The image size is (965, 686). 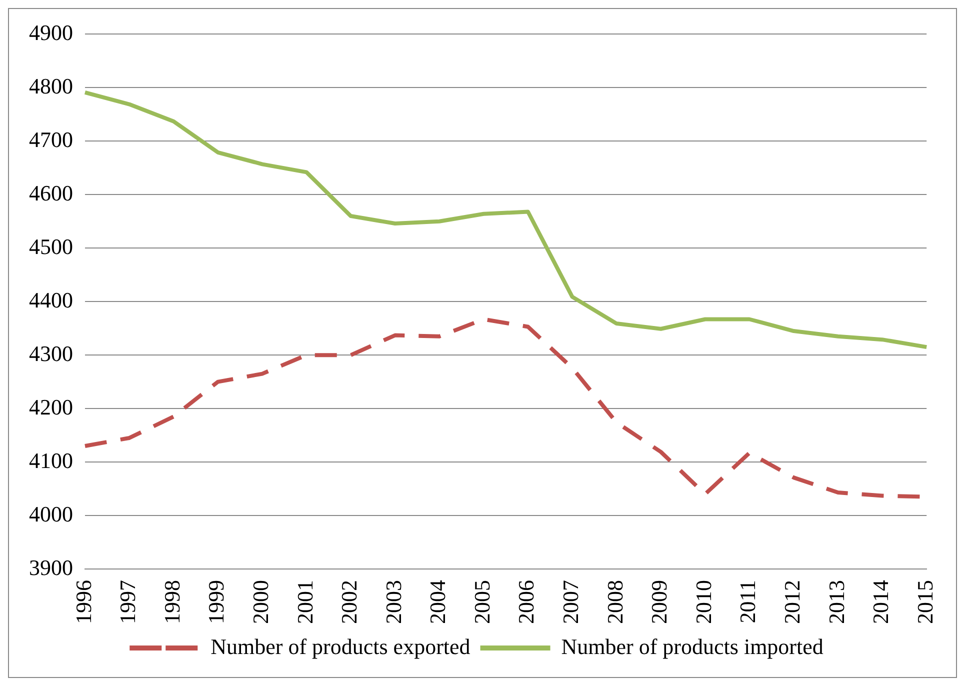 What do you see at coordinates (881, 602) in the screenshot?
I see `x-tick-label: 2014` at bounding box center [881, 602].